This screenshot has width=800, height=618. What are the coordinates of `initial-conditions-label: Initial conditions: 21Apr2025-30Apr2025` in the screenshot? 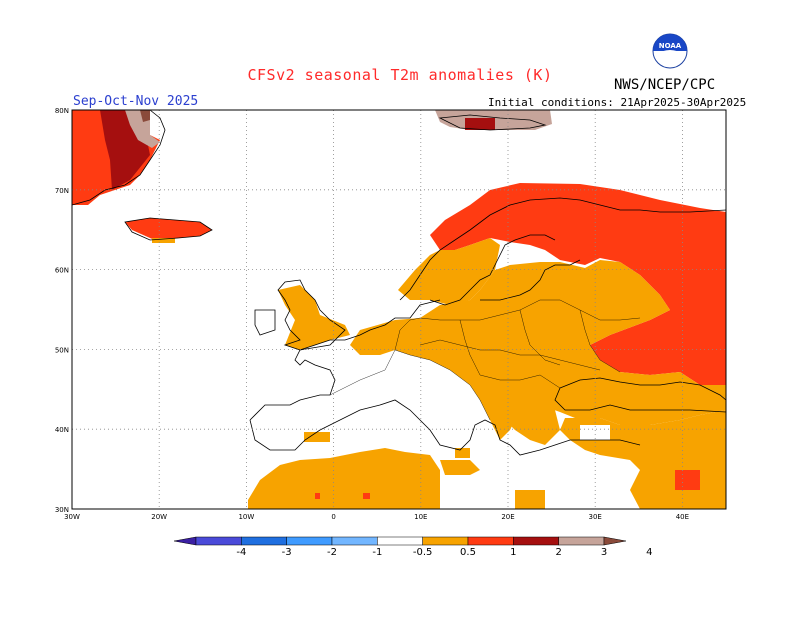 It's located at (617, 102).